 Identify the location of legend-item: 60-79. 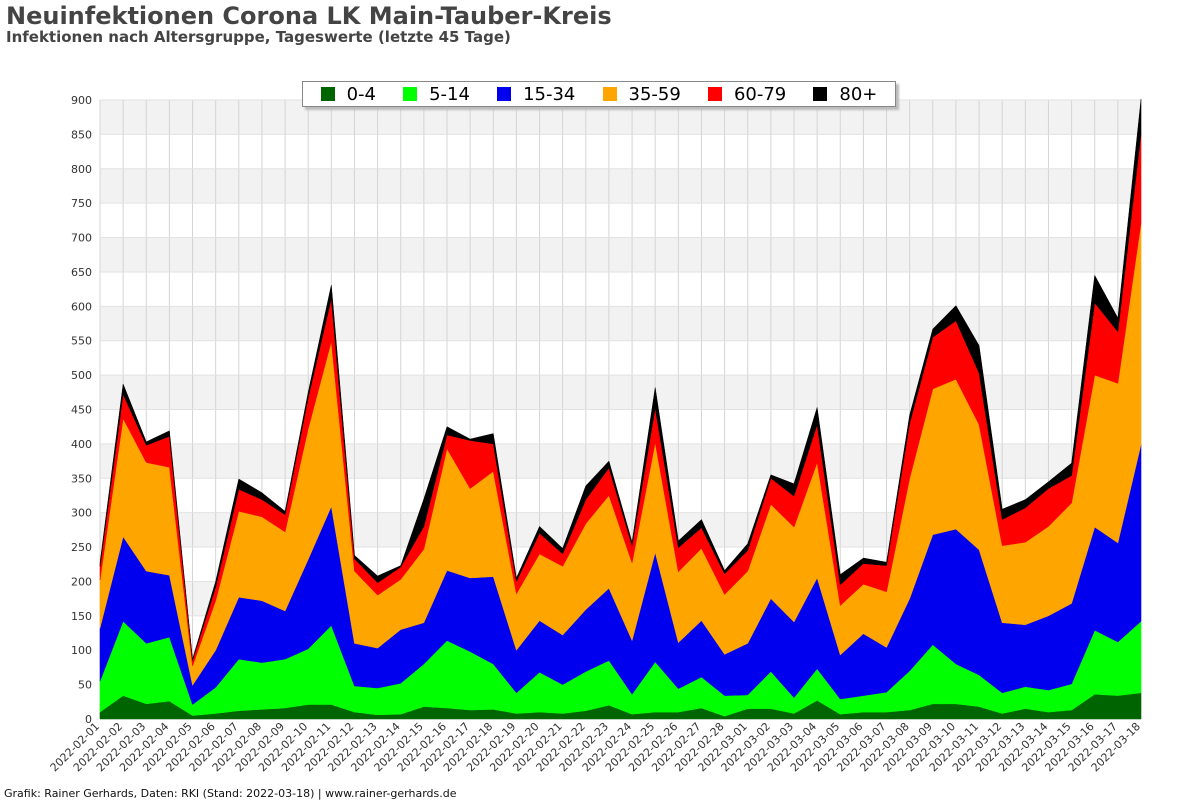
(747, 94).